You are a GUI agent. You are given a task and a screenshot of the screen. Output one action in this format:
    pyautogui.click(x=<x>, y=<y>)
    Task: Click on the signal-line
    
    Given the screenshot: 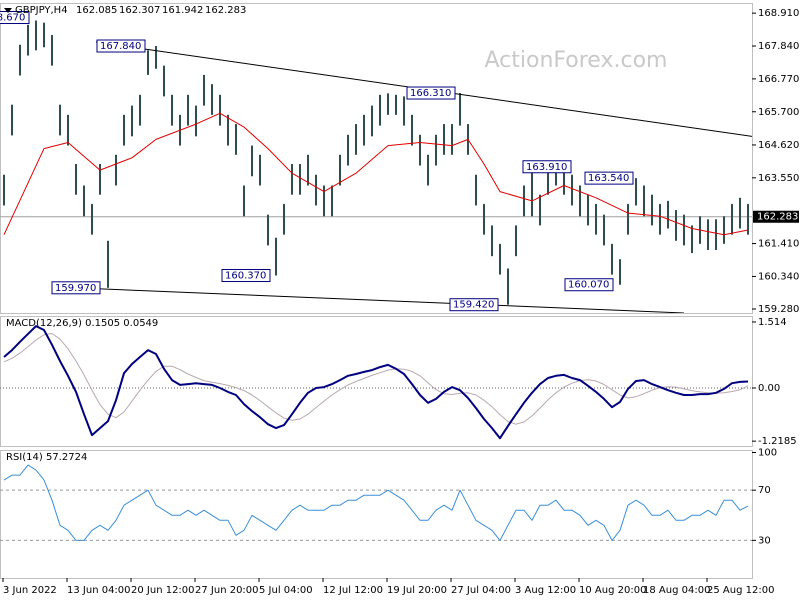 What is the action you would take?
    pyautogui.click(x=376, y=379)
    